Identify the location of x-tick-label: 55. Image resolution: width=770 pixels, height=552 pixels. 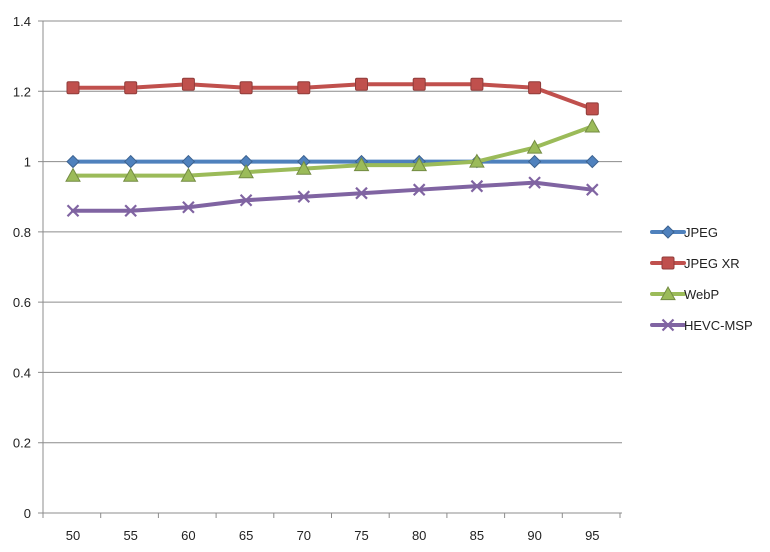
(130, 535).